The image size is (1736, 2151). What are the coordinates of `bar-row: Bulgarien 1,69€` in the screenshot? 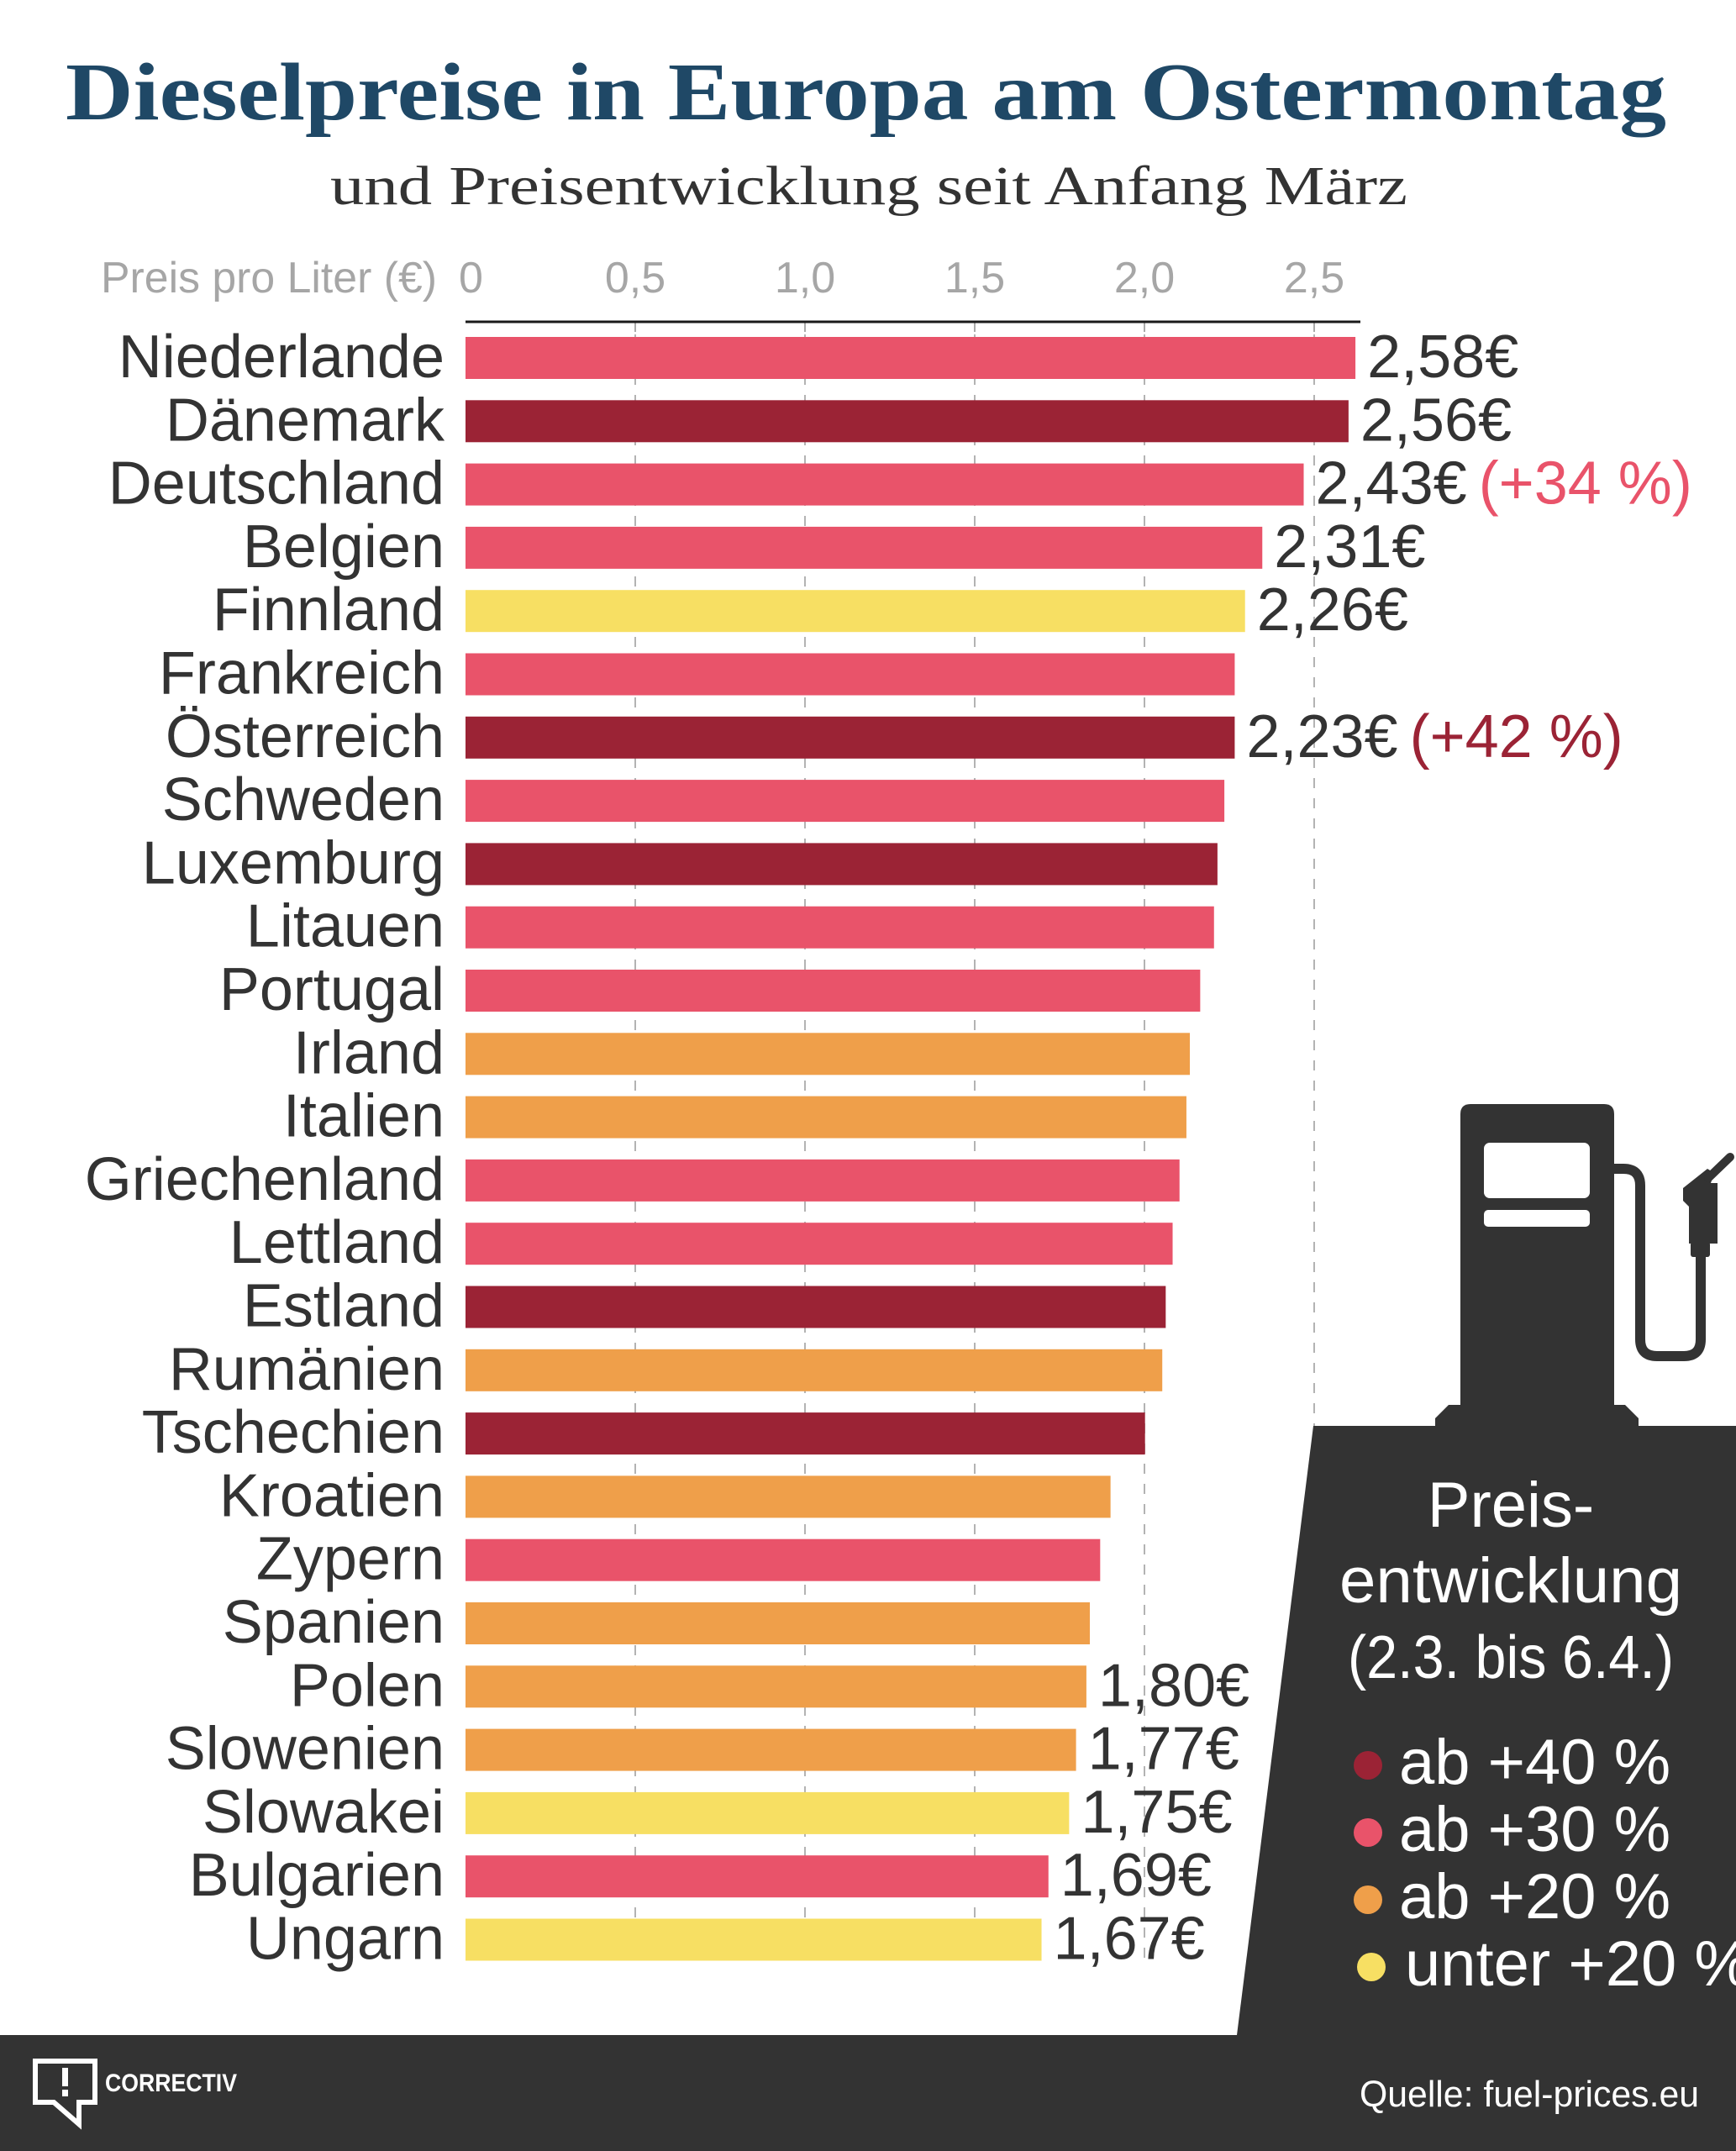 It's located at (700, 1875).